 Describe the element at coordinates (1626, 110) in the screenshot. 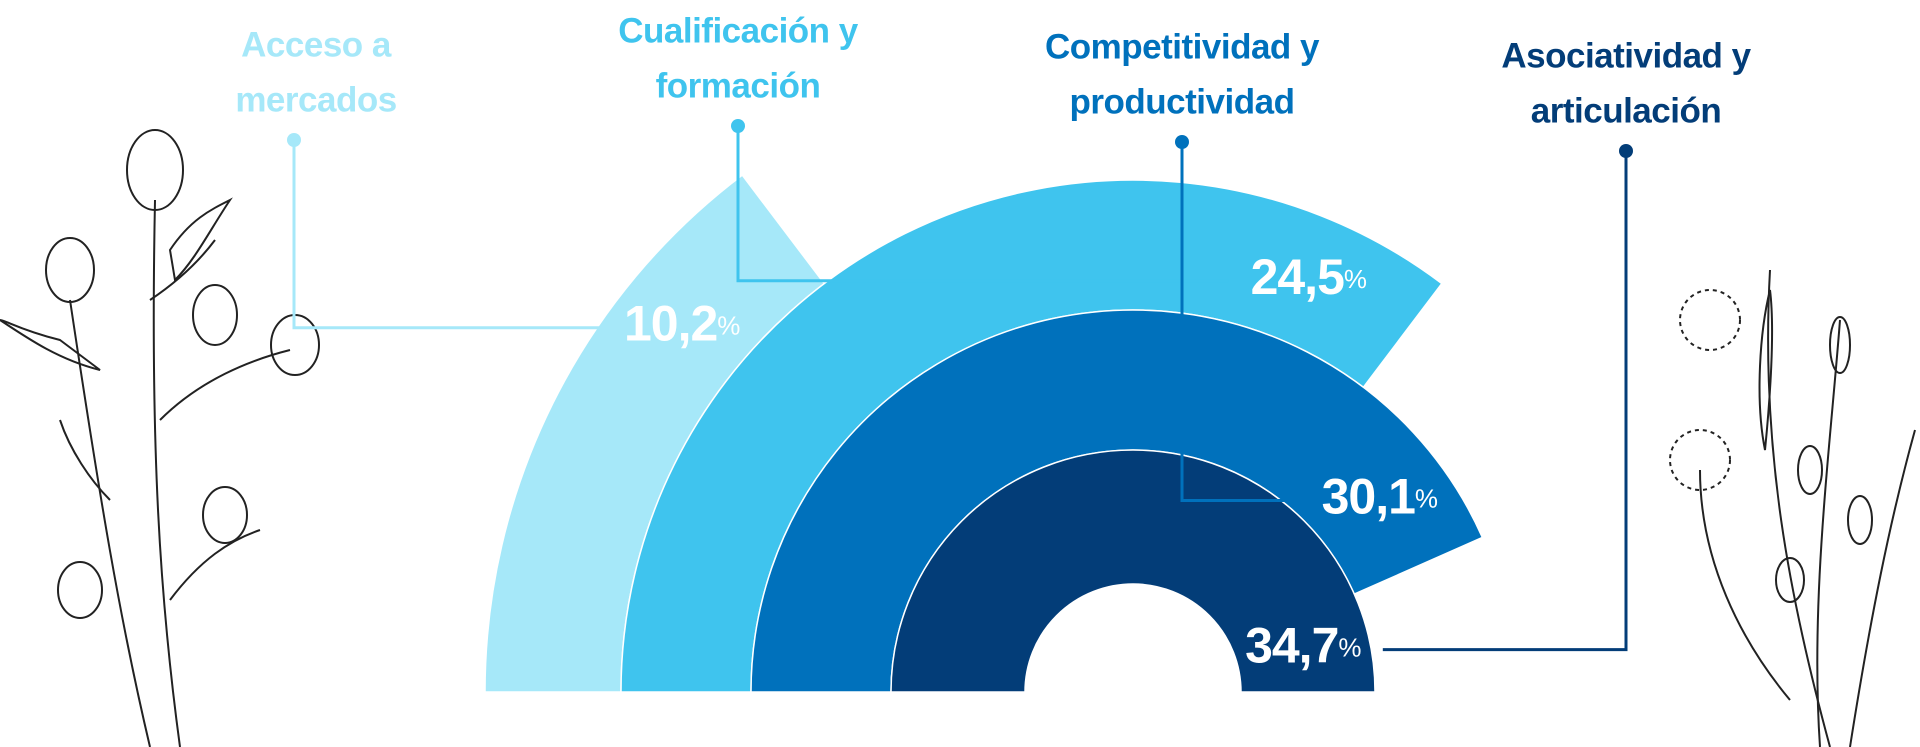

I see `category-label: articulación` at that location.